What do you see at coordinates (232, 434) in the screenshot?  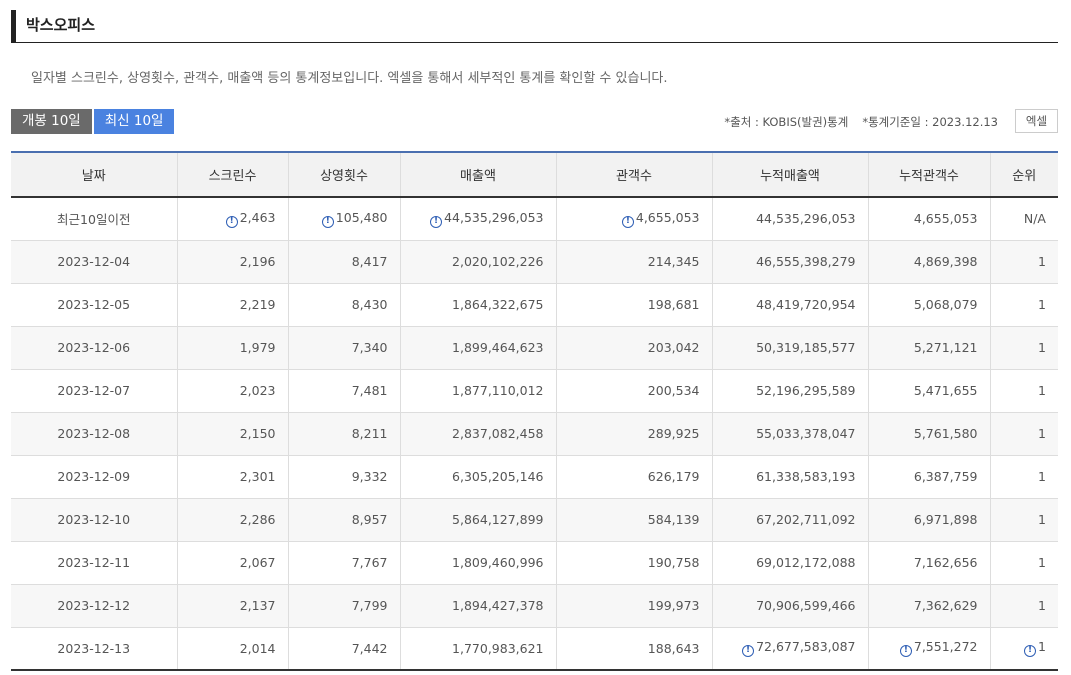 I see `cell-screens: 2,150` at bounding box center [232, 434].